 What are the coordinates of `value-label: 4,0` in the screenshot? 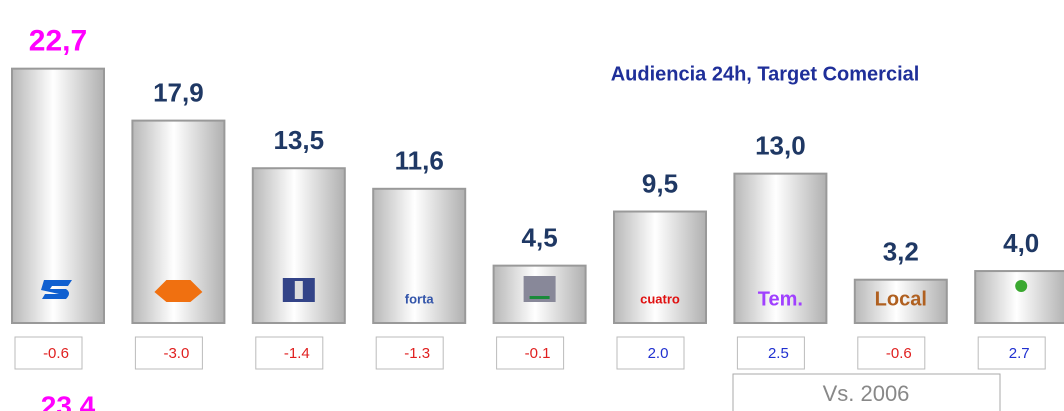 It's located at (1021, 243).